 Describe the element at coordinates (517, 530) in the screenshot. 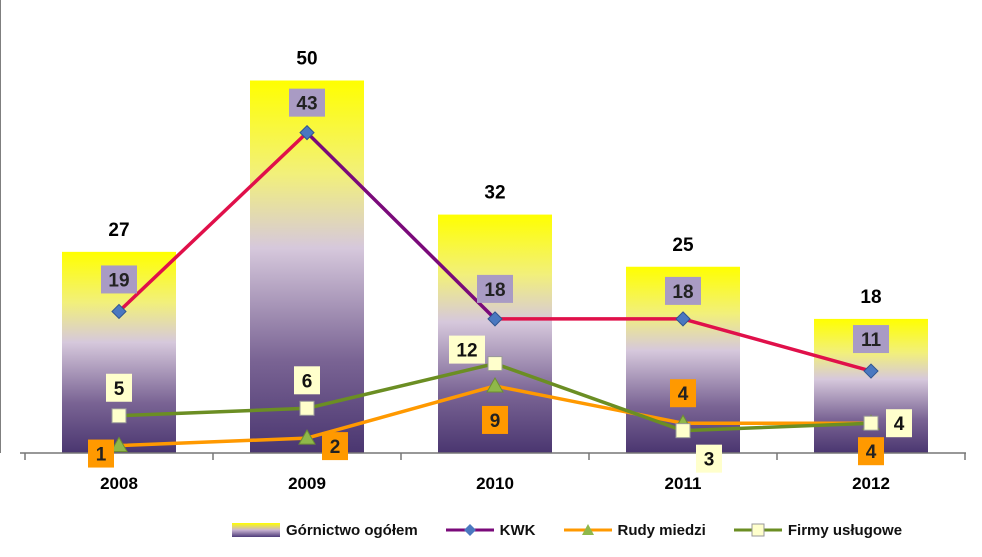

I see `legend-label: KWK` at that location.